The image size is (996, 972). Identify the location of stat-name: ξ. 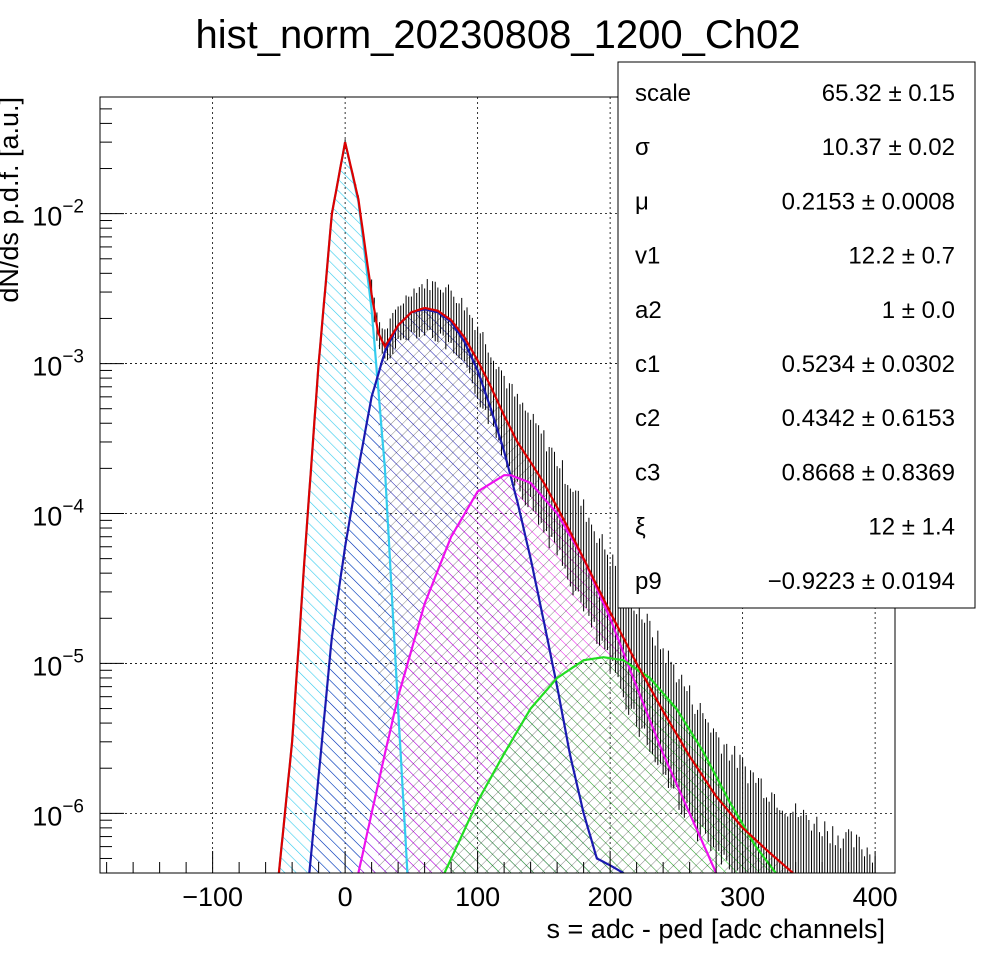
(640, 527).